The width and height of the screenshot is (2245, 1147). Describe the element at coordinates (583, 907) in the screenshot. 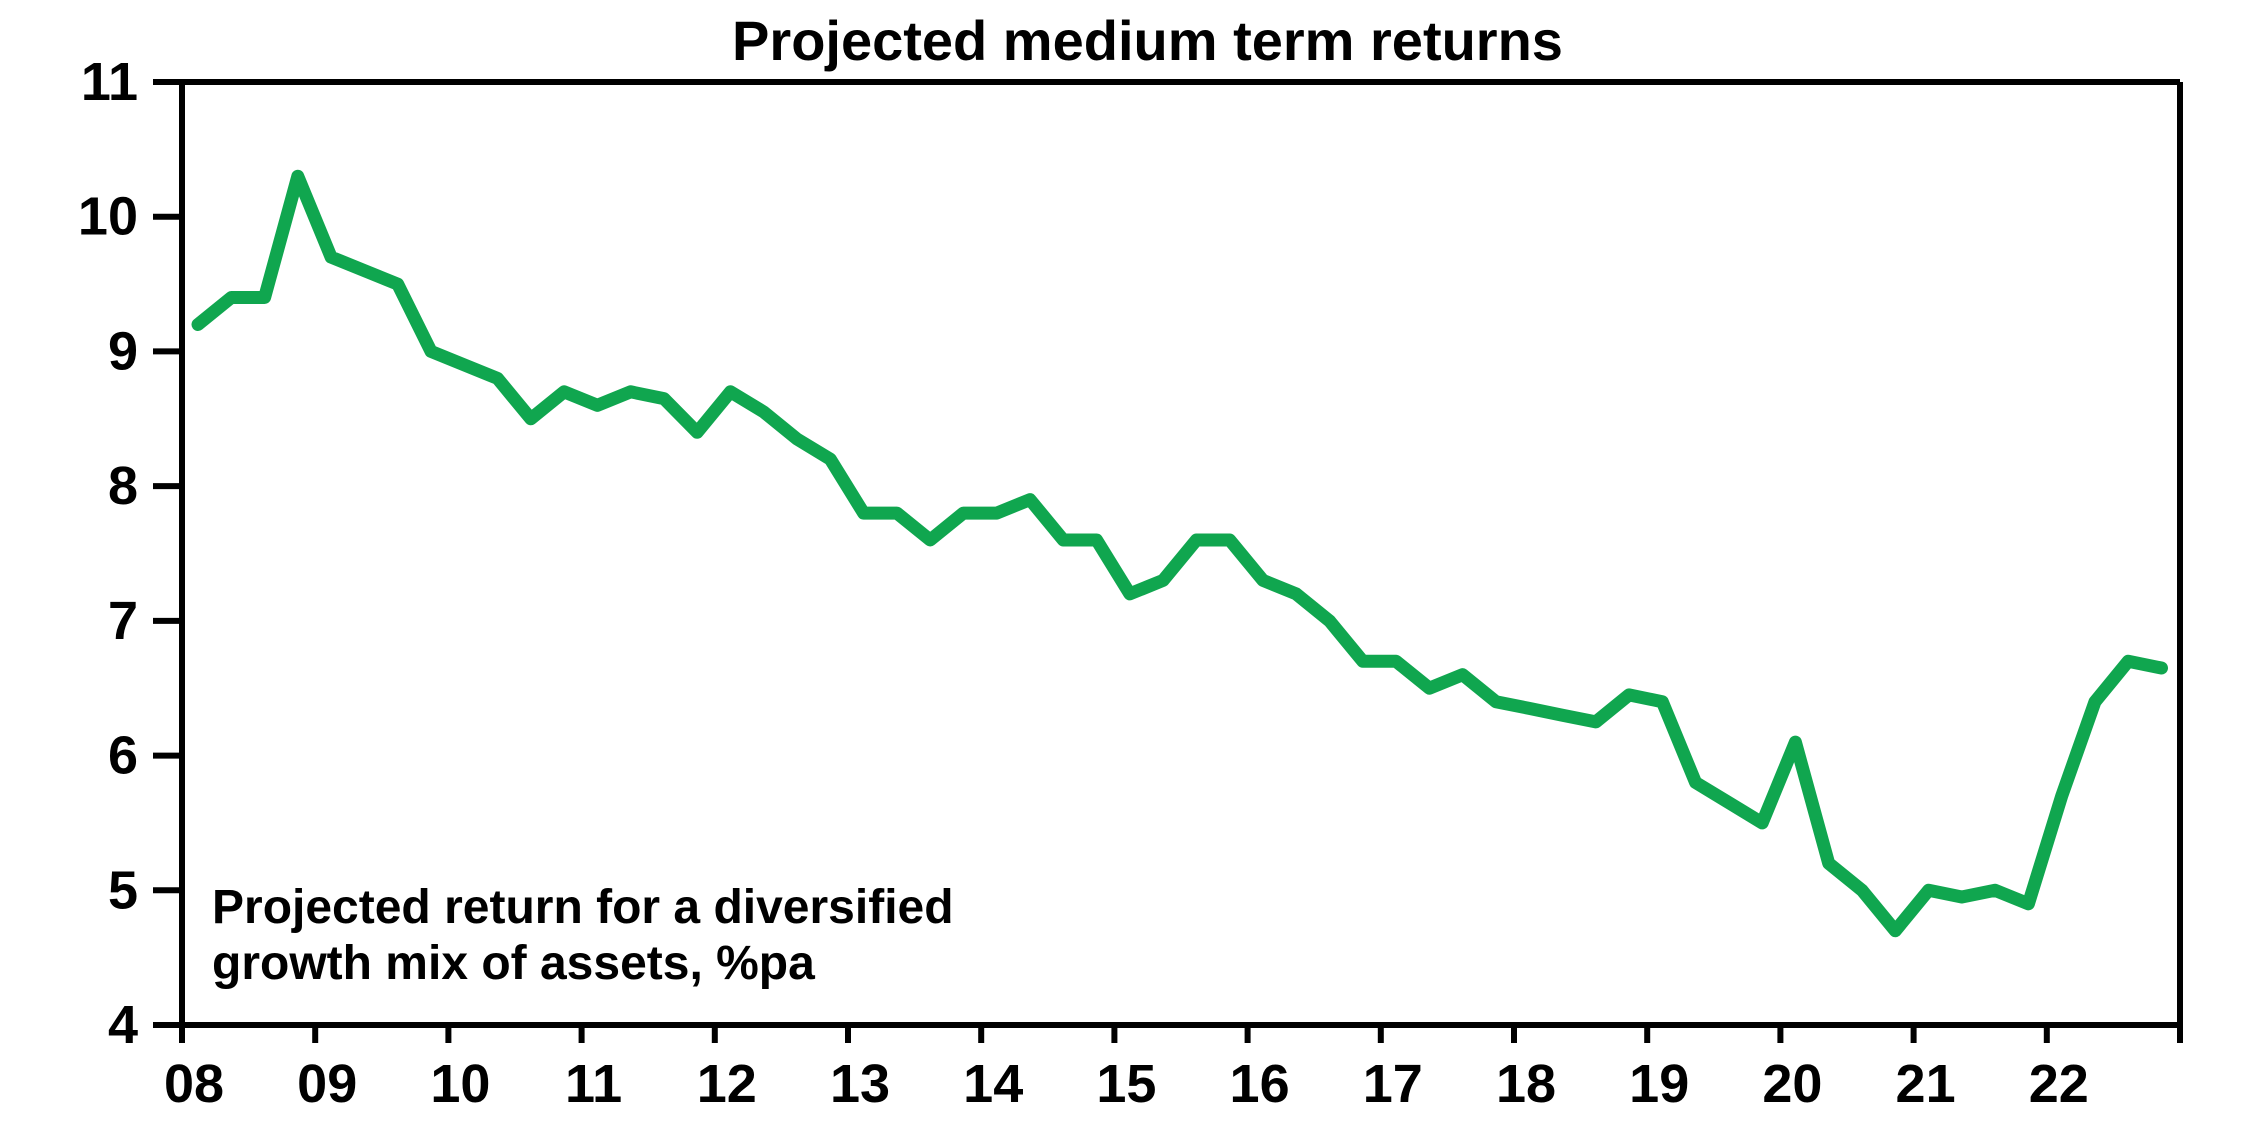

I see `annotation-line-1: Projected return for a diversified` at that location.